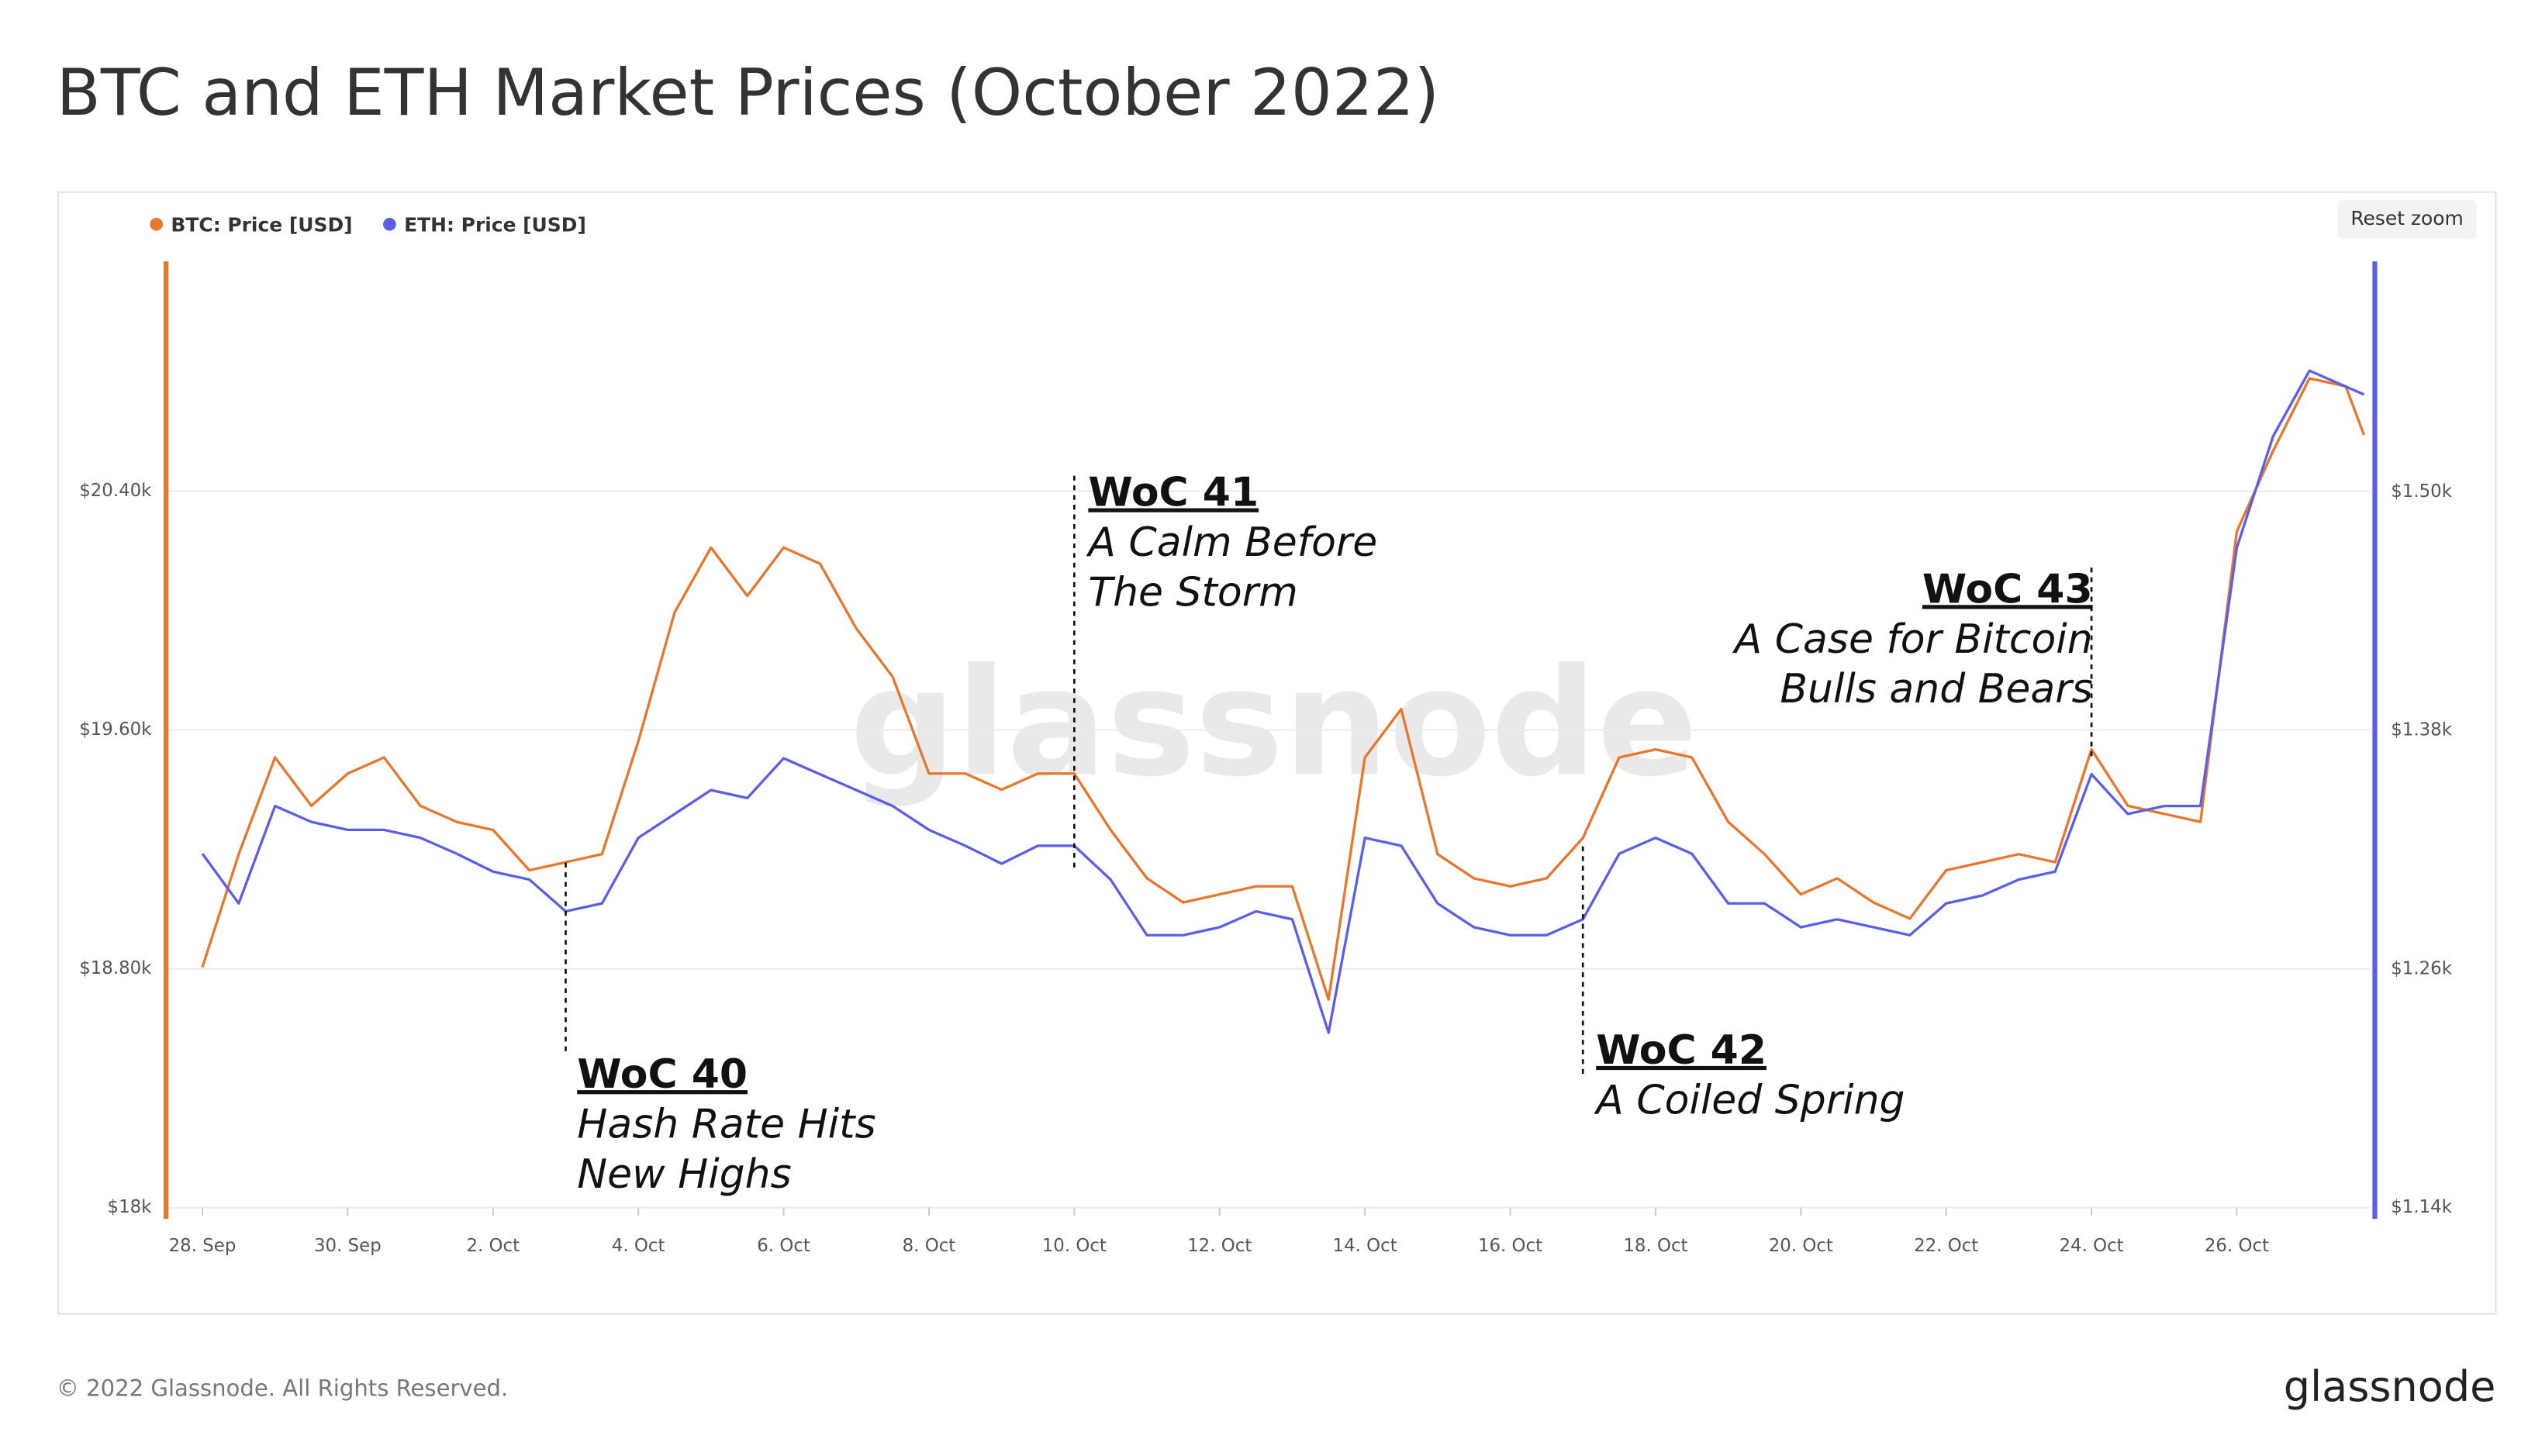 This screenshot has height=1456, width=2528. Describe the element at coordinates (1801, 1246) in the screenshot. I see `x-tick-label: 20. Oct` at that location.